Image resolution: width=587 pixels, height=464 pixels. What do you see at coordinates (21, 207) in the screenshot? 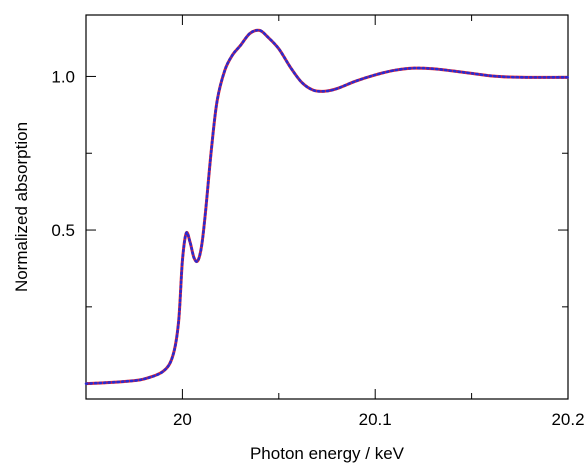
I see `y-axis-label: Normalized absorption` at bounding box center [21, 207].